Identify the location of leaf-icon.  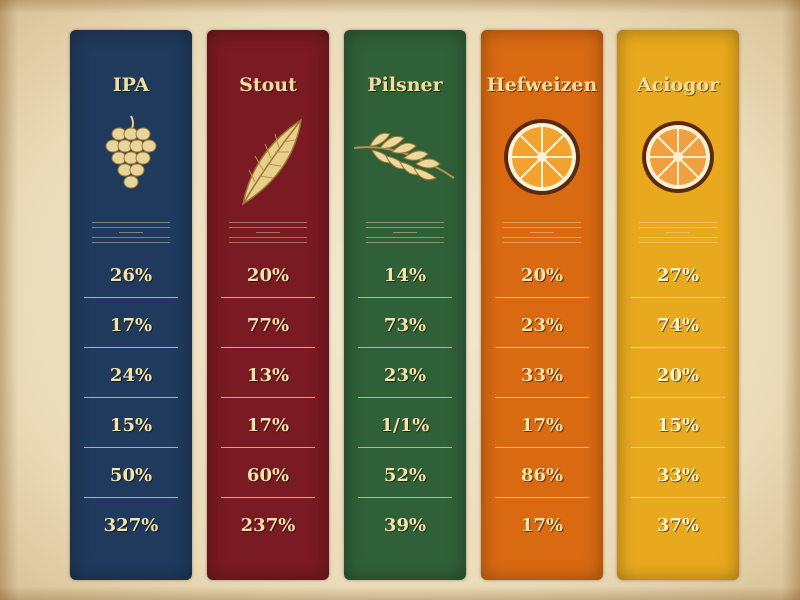
(268, 162).